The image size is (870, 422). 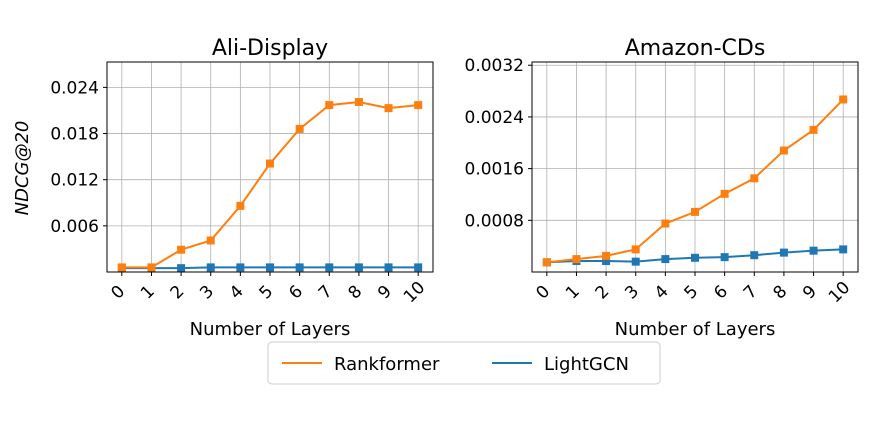 I want to click on y-tick-label: 0.024, so click(x=74, y=88).